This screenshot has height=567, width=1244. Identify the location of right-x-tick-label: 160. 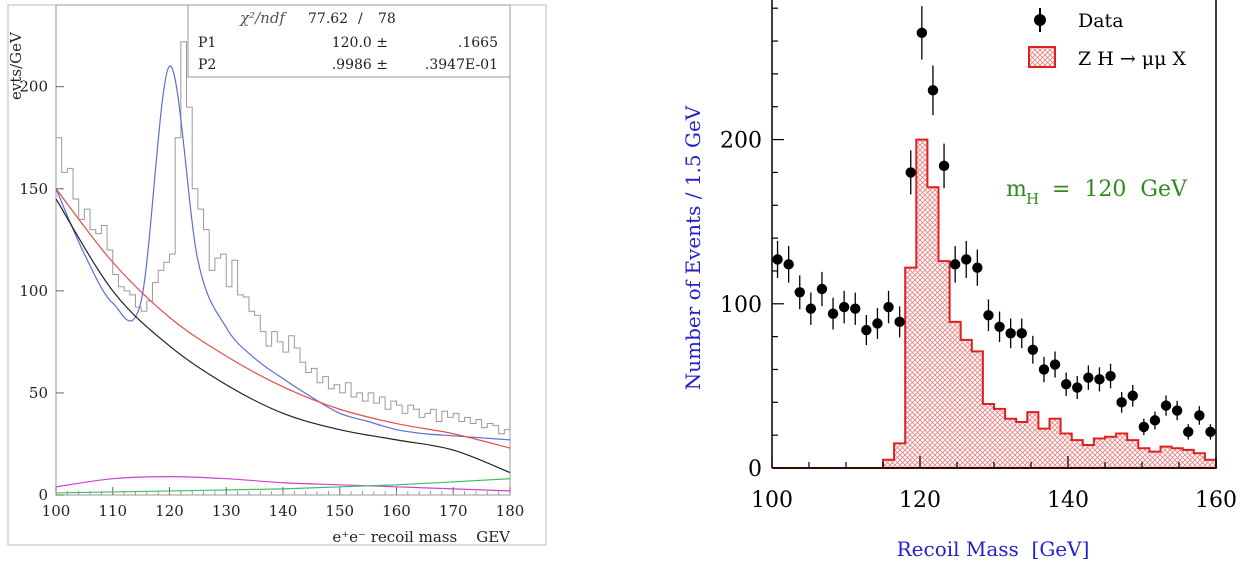
(1216, 500).